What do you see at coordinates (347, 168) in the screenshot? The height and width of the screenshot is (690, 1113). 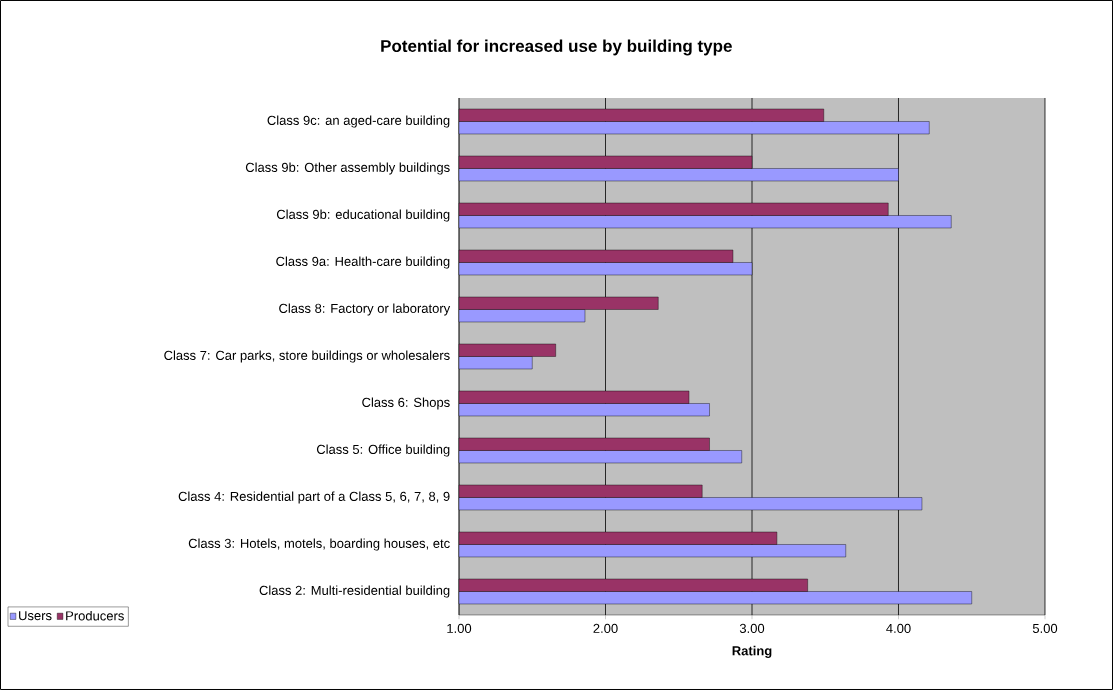 I see `y-tick-label: Class 9b: Other assembly buildings` at bounding box center [347, 168].